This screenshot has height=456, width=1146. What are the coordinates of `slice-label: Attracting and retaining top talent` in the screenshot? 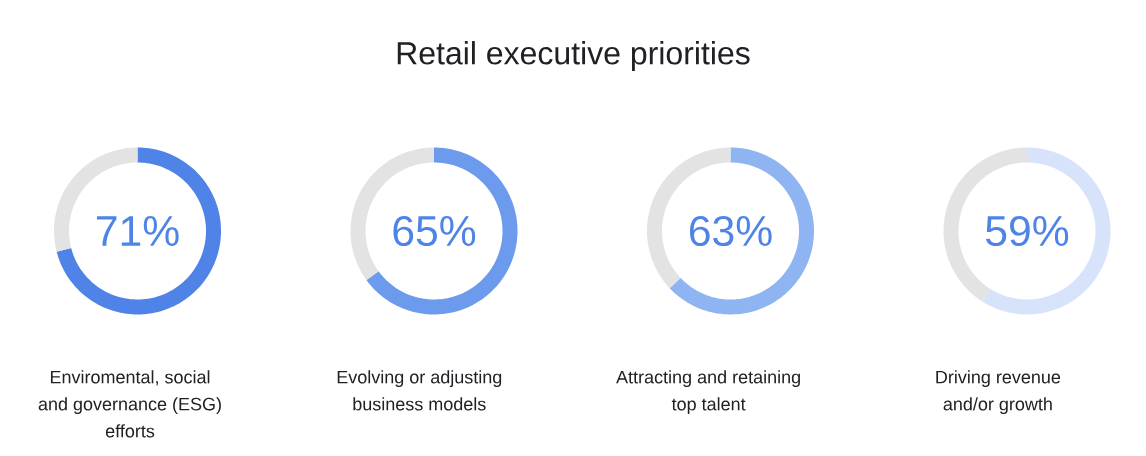 It's located at (708, 392).